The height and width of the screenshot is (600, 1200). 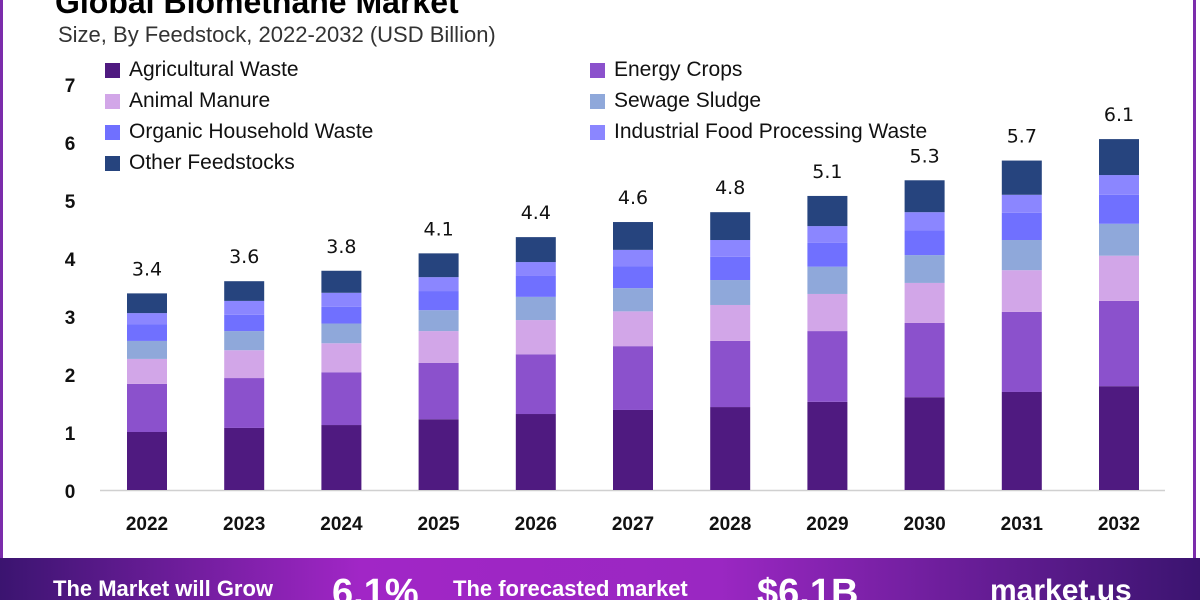 I want to click on y-tick-label: 6, so click(x=70, y=144).